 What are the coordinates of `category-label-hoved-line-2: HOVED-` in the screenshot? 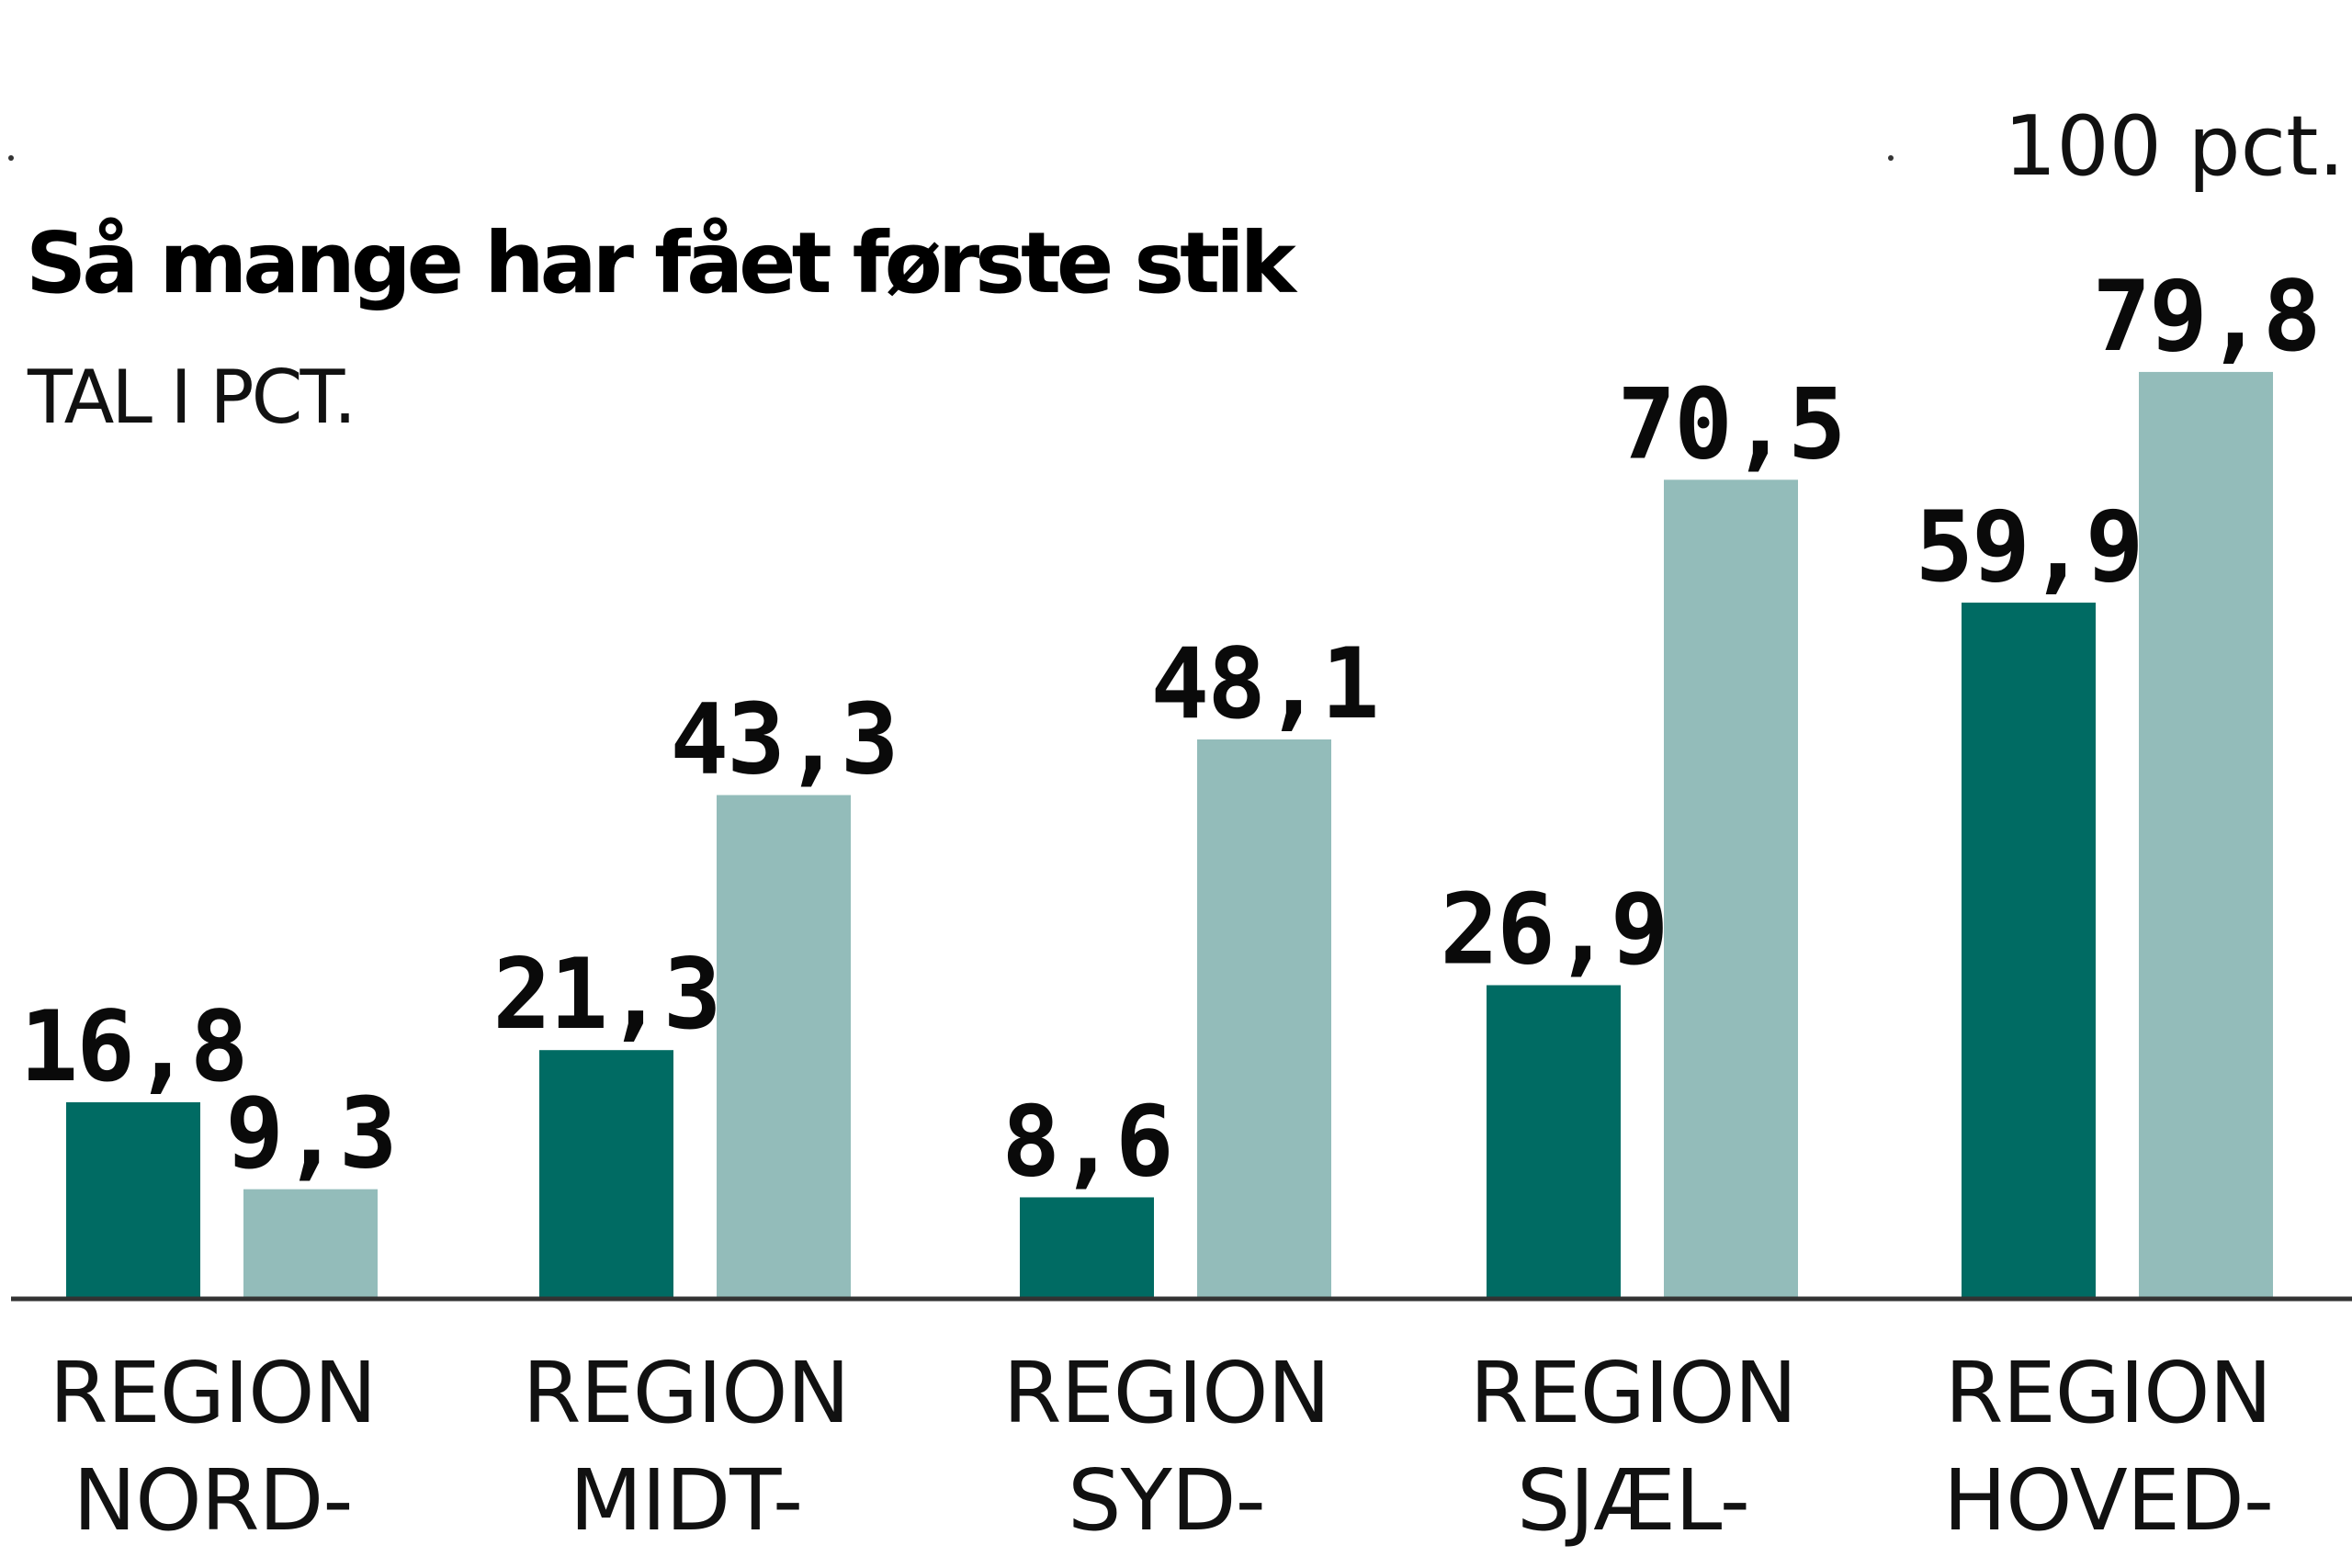 It's located at (2108, 1501).